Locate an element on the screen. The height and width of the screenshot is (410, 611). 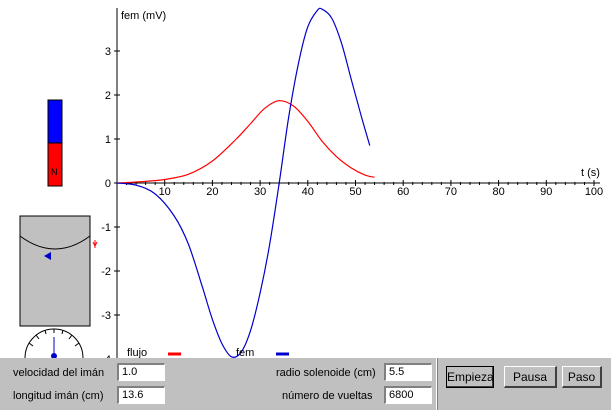
x-tick-label: 100 is located at coordinates (594, 192).